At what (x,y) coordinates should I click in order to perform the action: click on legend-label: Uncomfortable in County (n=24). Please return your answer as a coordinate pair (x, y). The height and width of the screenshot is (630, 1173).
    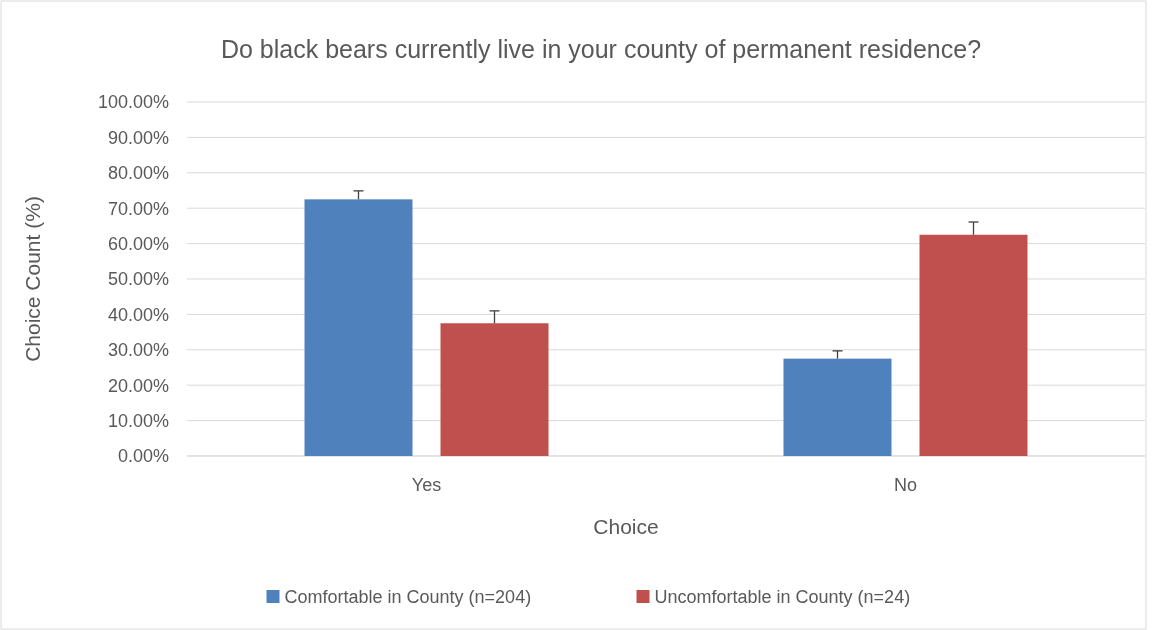
    Looking at the image, I should click on (782, 597).